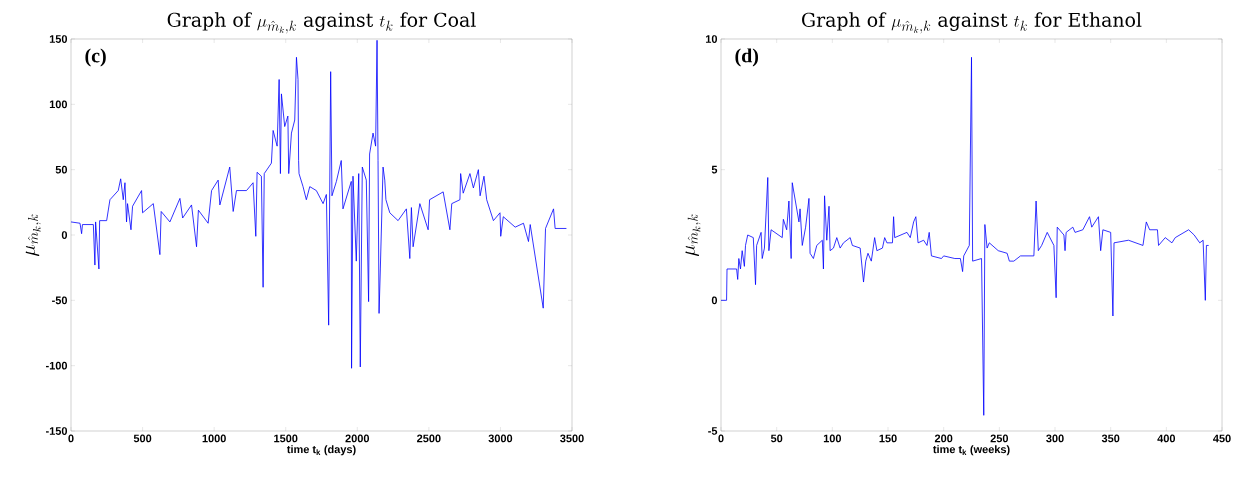  I want to click on x-tick-label: 100, so click(832, 438).